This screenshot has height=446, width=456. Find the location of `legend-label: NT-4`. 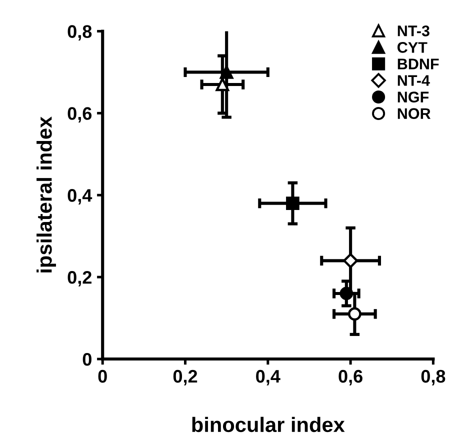

legend-label: NT-4 is located at coordinates (414, 80).